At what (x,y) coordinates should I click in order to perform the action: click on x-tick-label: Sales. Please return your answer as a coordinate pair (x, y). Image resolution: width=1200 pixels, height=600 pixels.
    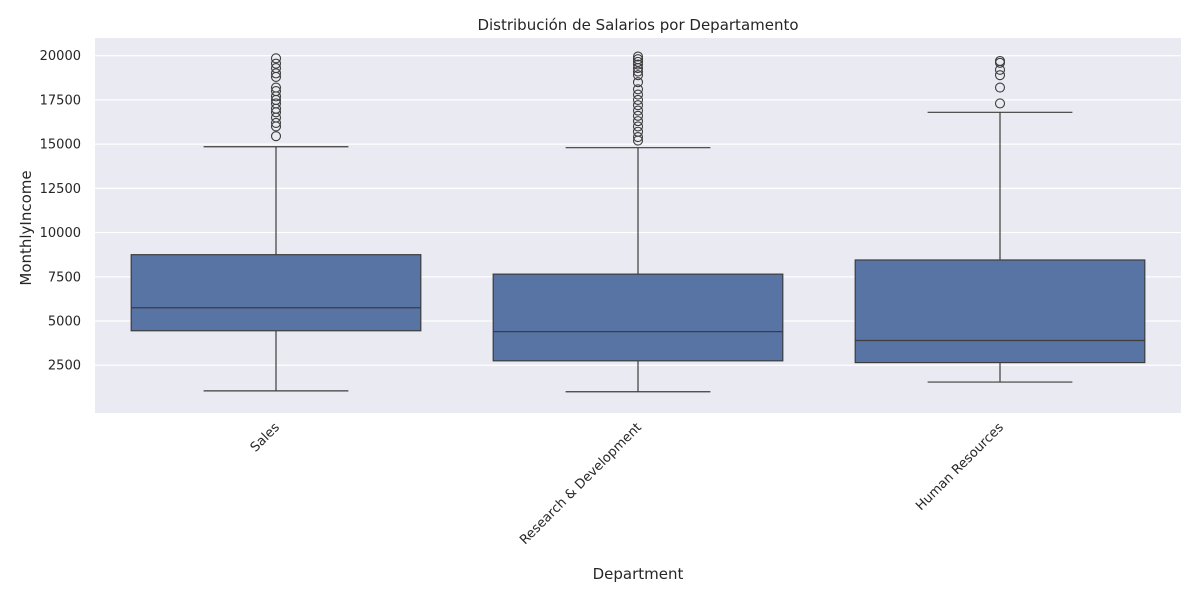
    Looking at the image, I should click on (265, 437).